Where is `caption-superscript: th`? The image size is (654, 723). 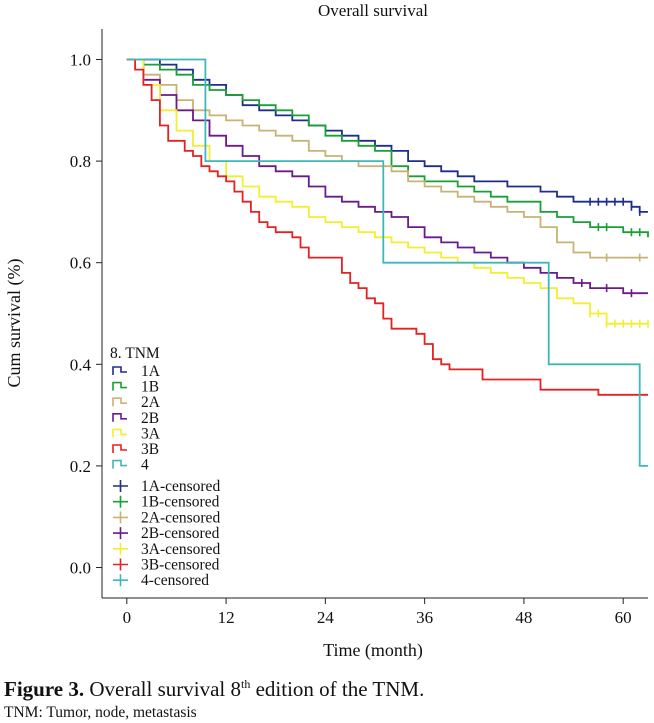
caption-superscript: th is located at coordinates (245, 684).